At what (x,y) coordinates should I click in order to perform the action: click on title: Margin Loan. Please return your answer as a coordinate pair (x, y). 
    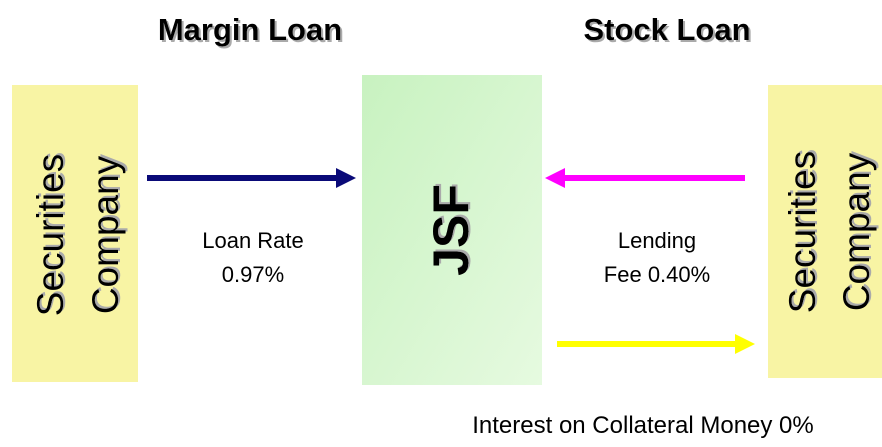
    Looking at the image, I should click on (250, 29).